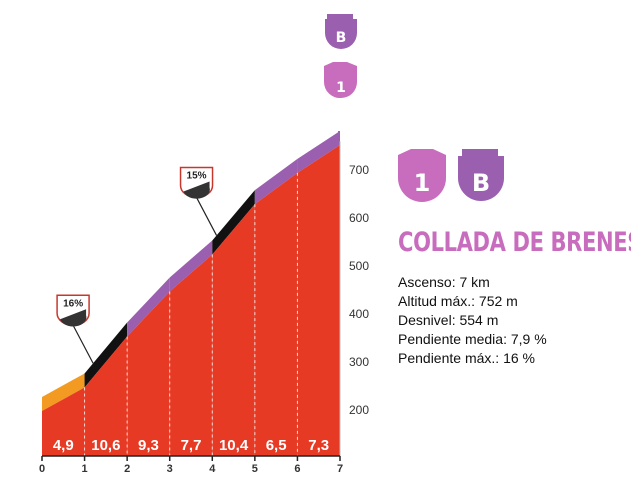 This screenshot has width=631, height=484. Describe the element at coordinates (422, 183) in the screenshot. I see `category-badge-text: 1` at that location.